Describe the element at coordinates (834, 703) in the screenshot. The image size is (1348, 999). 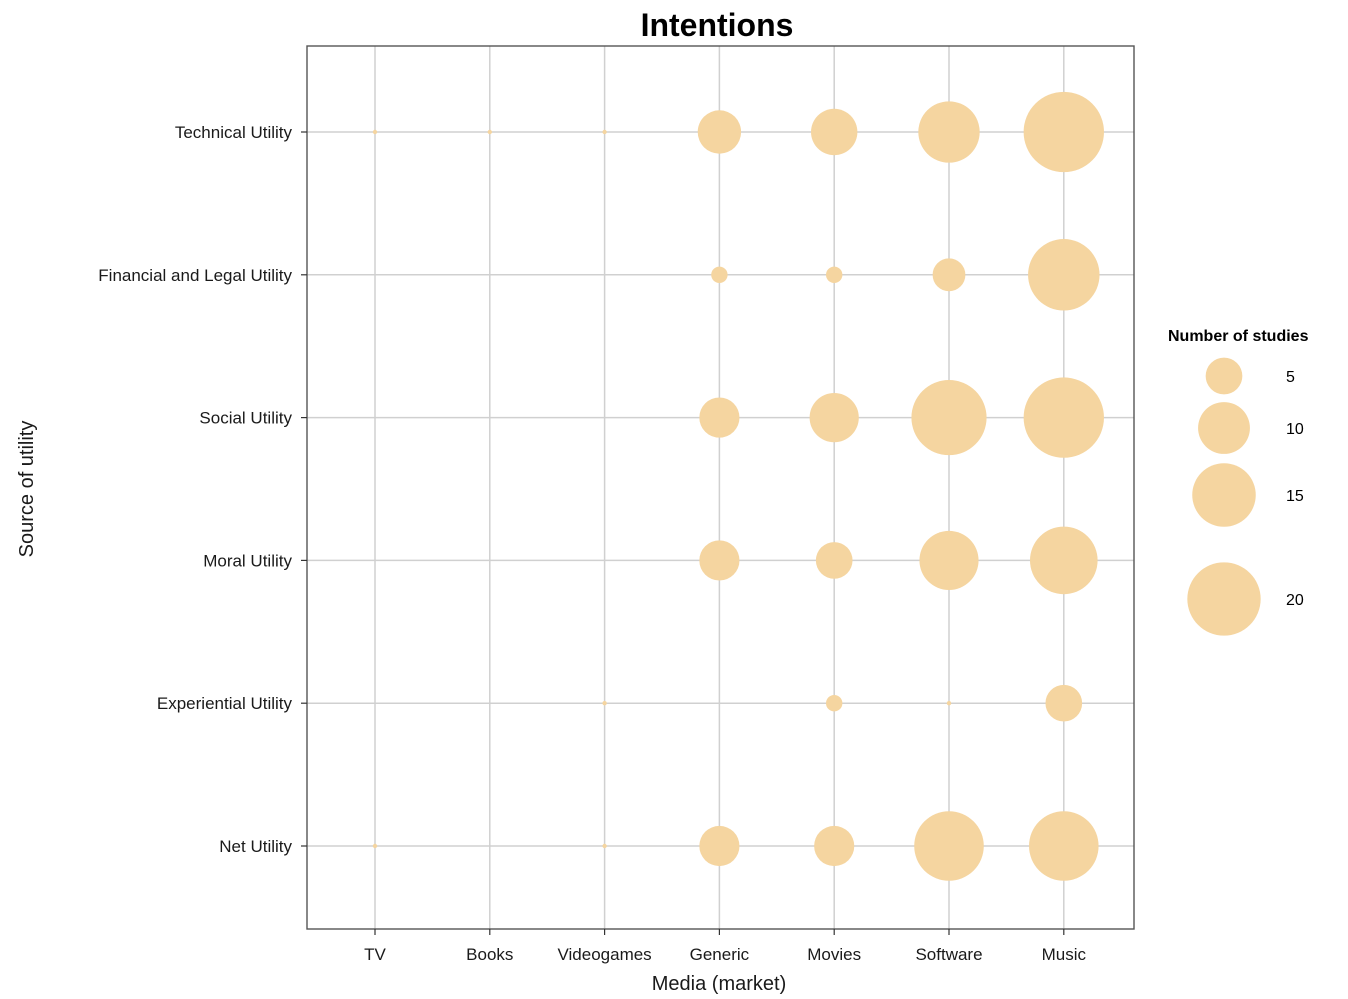
I see `bubble-movies-experiential-utility` at that location.